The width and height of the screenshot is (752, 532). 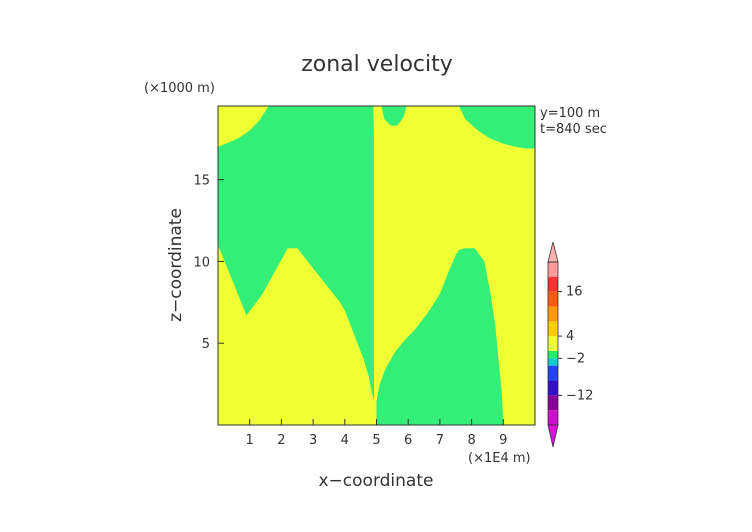 What do you see at coordinates (553, 252) in the screenshot?
I see `colorbar-extend-max` at bounding box center [553, 252].